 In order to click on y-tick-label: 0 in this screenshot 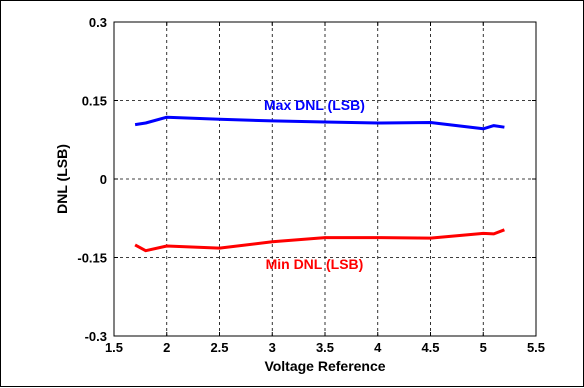, I will do `click(103, 179)`.